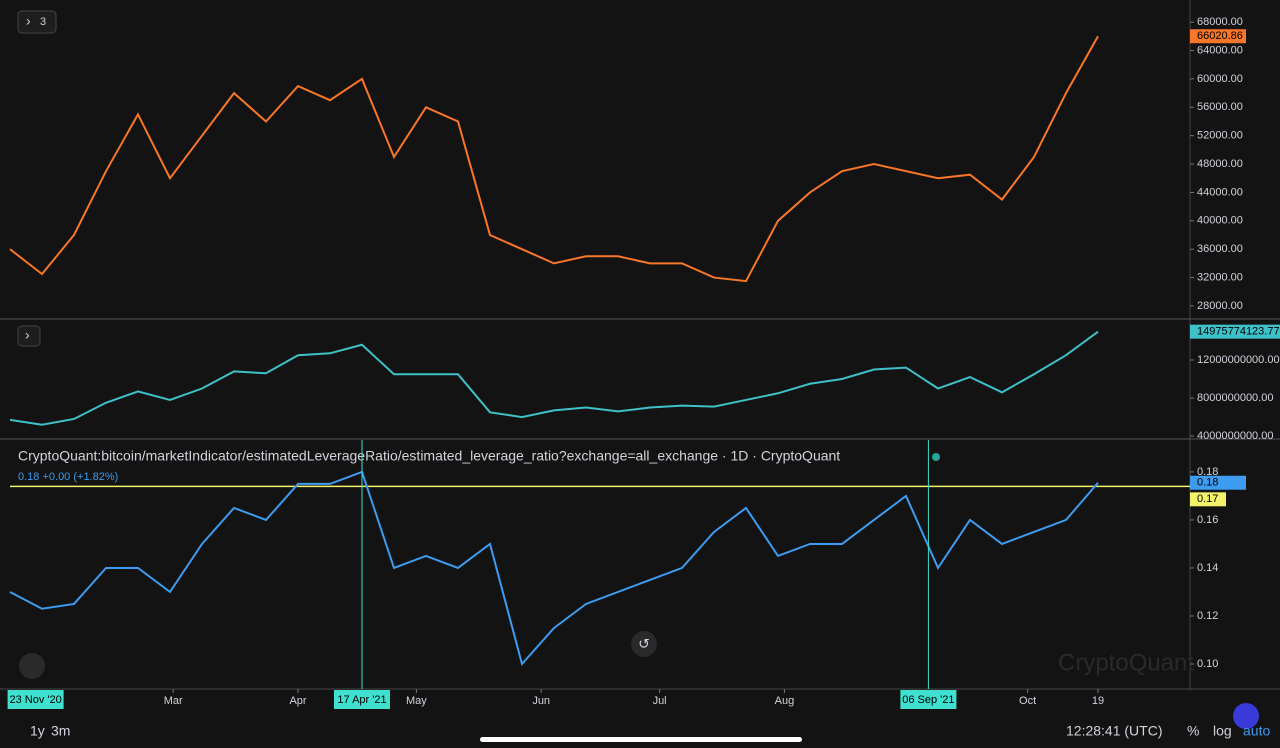 The width and height of the screenshot is (1280, 748). What do you see at coordinates (1207, 472) in the screenshot?
I see `y-tick-label: 0.18` at bounding box center [1207, 472].